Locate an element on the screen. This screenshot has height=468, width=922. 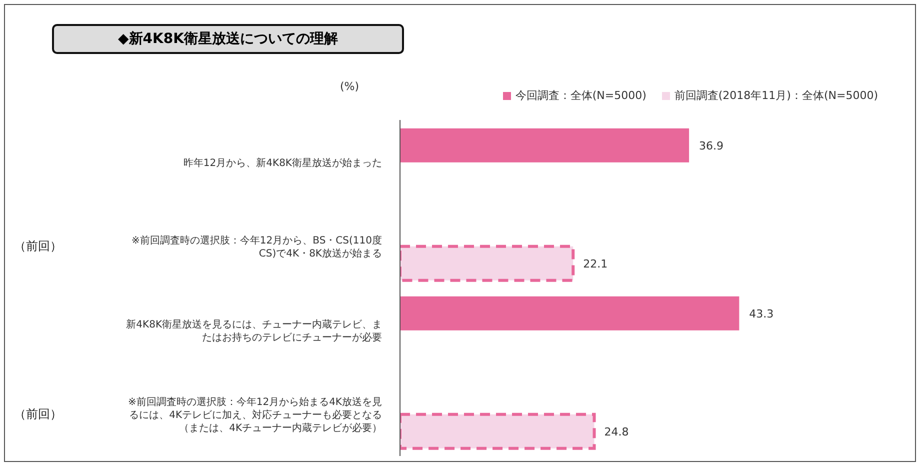
data-label: 24.8 is located at coordinates (616, 431).